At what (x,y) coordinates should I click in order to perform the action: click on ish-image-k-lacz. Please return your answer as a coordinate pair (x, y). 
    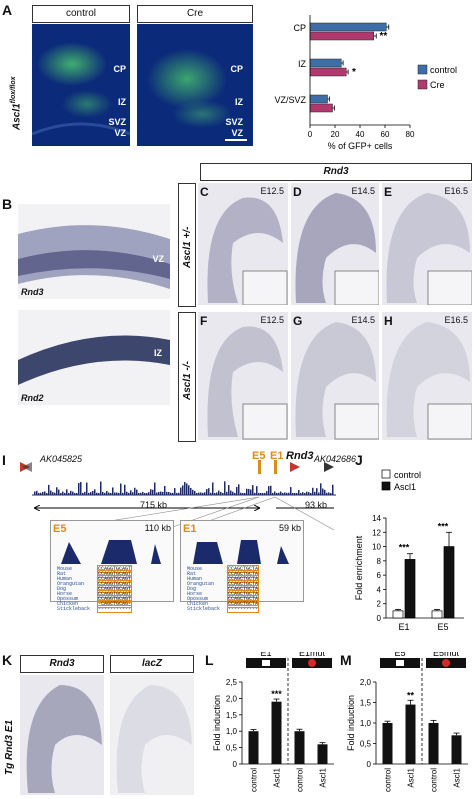
    Looking at the image, I should click on (152, 735).